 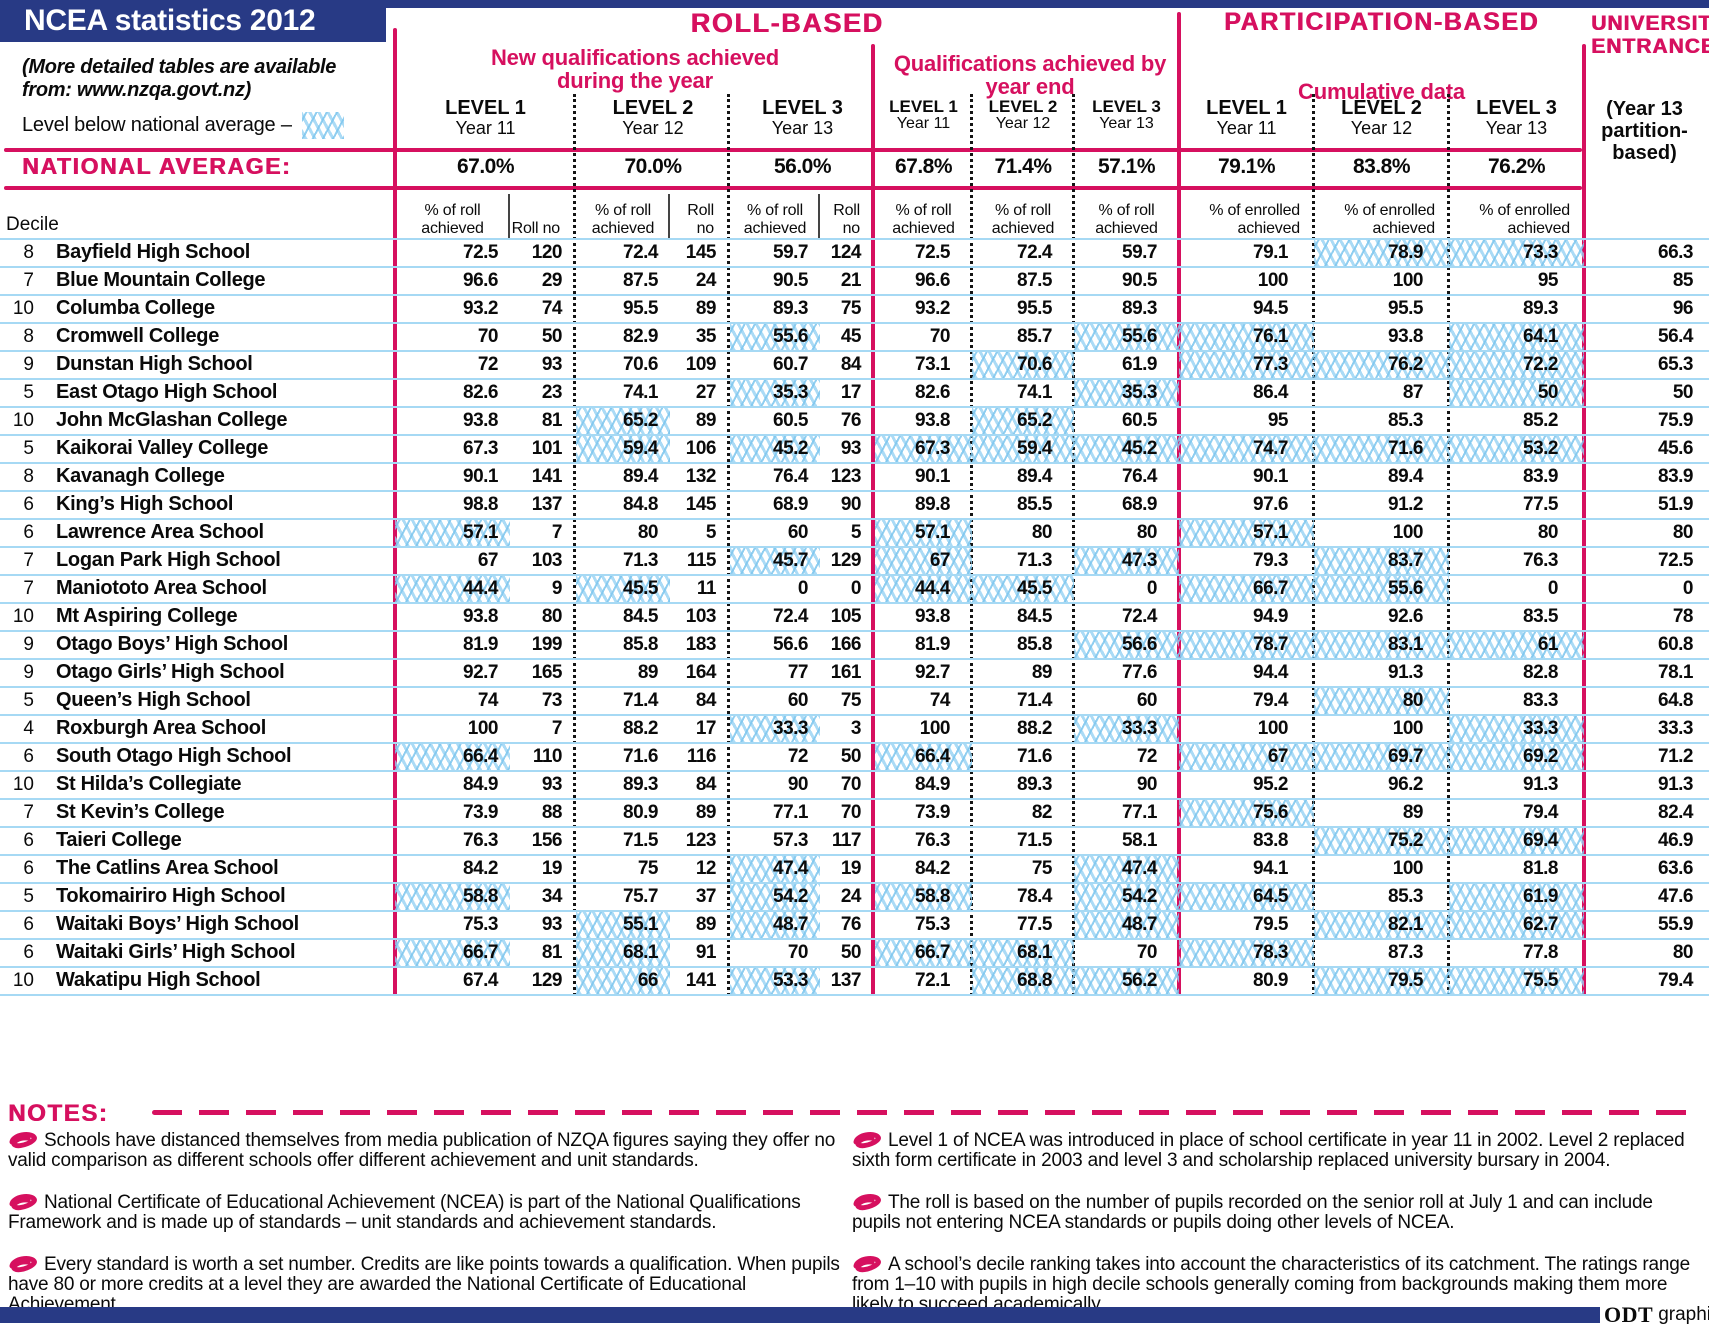 What do you see at coordinates (1270, 784) in the screenshot?
I see `participation-l1-pct: 95.2` at bounding box center [1270, 784].